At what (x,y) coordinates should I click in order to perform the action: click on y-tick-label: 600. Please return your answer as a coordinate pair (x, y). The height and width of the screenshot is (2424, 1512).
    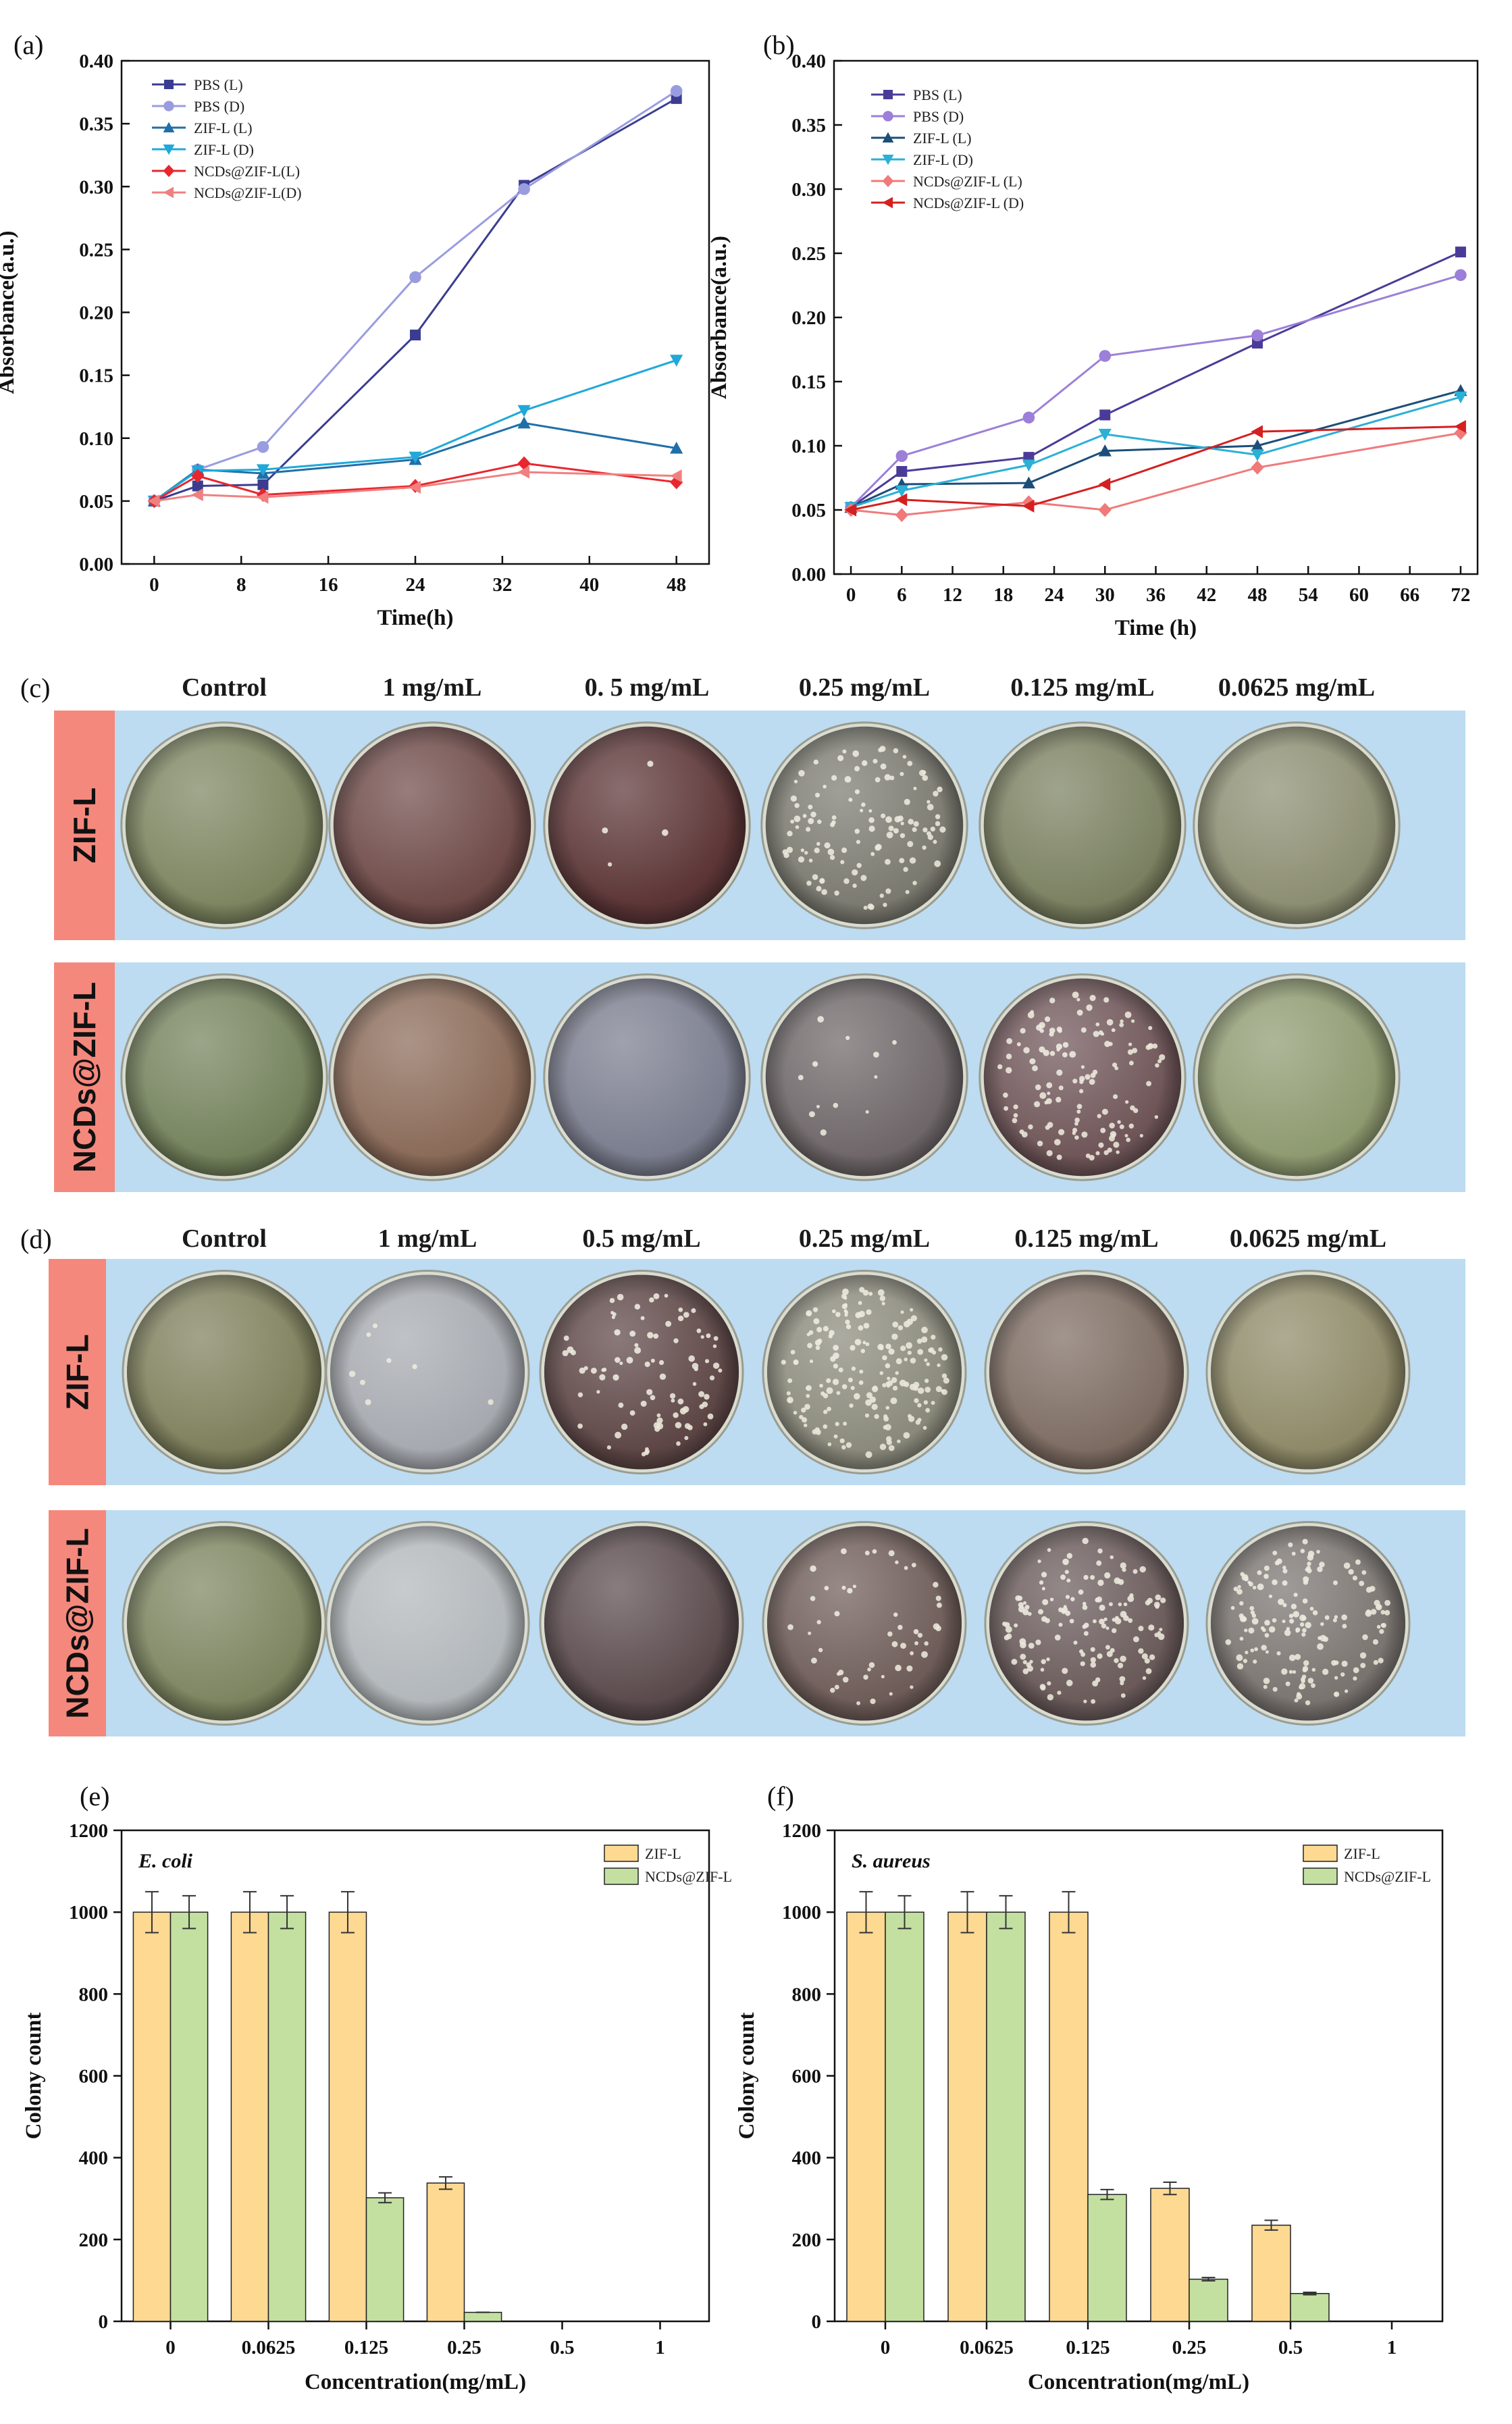
    Looking at the image, I should click on (94, 2077).